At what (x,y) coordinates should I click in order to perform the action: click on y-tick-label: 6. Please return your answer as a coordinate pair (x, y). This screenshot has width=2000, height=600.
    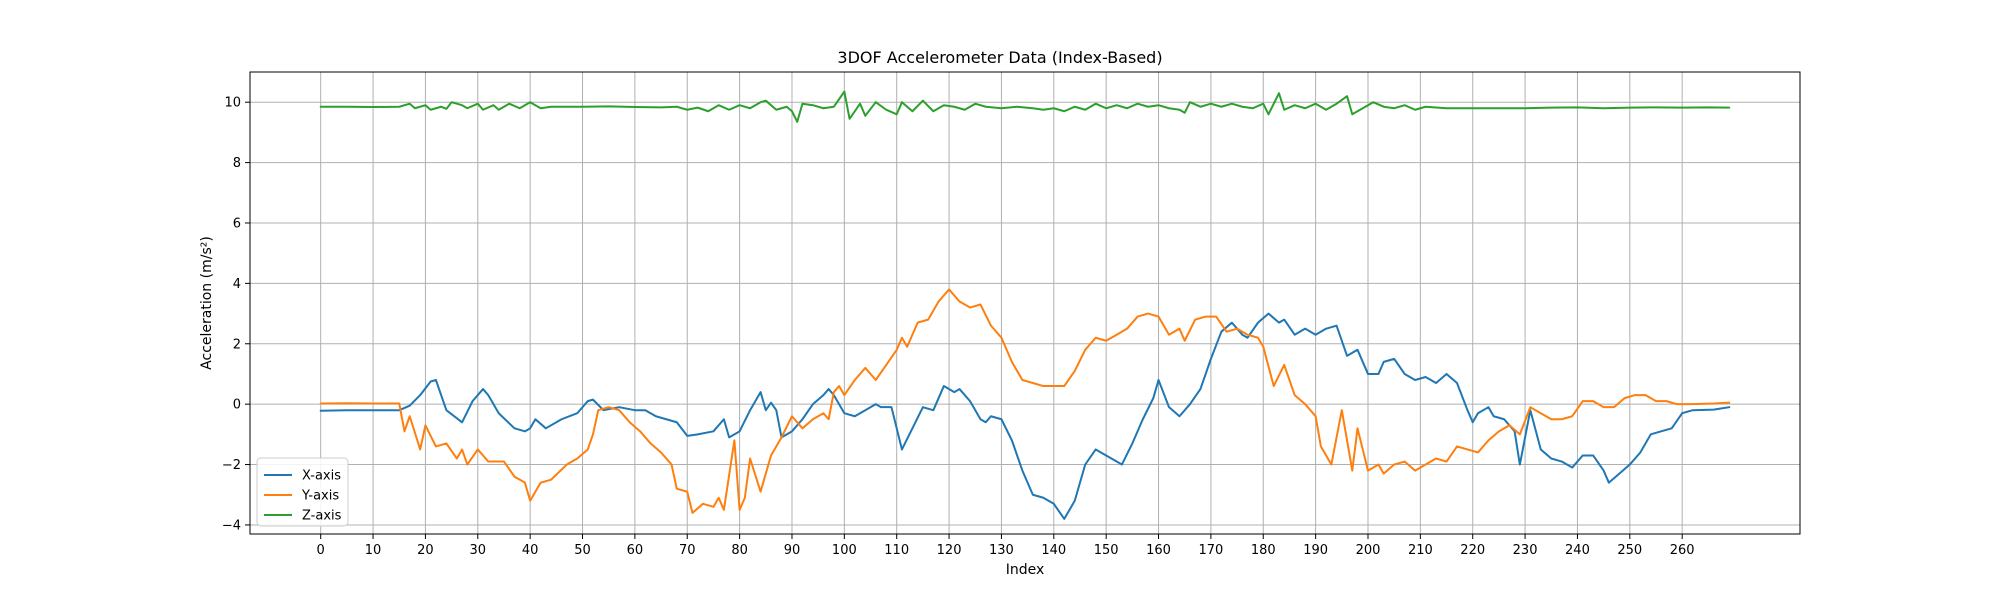
    Looking at the image, I should click on (237, 223).